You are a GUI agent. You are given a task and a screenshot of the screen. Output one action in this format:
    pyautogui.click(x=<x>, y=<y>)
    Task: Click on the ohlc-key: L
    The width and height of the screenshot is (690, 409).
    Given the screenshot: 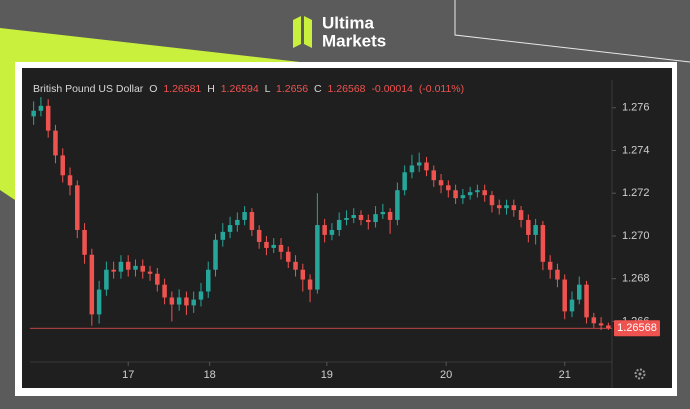 What is the action you would take?
    pyautogui.click(x=268, y=89)
    